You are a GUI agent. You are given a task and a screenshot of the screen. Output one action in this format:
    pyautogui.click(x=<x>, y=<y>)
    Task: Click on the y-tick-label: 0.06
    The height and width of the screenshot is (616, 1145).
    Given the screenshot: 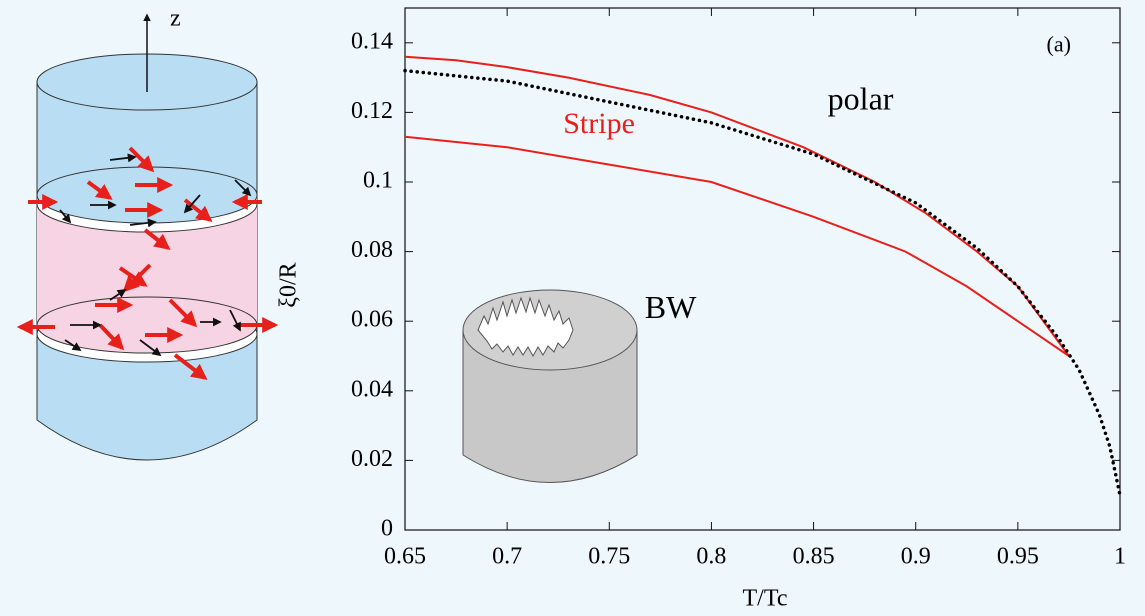 What is the action you would take?
    pyautogui.click(x=372, y=320)
    